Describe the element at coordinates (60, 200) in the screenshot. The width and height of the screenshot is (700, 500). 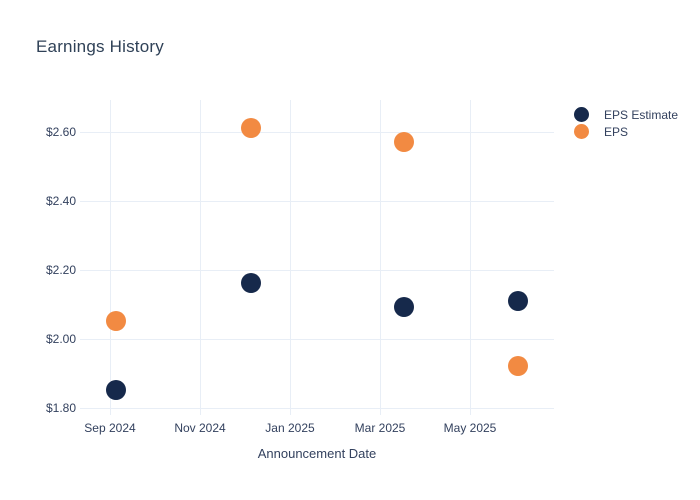
I see `y-tick-label: $2.40` at that location.